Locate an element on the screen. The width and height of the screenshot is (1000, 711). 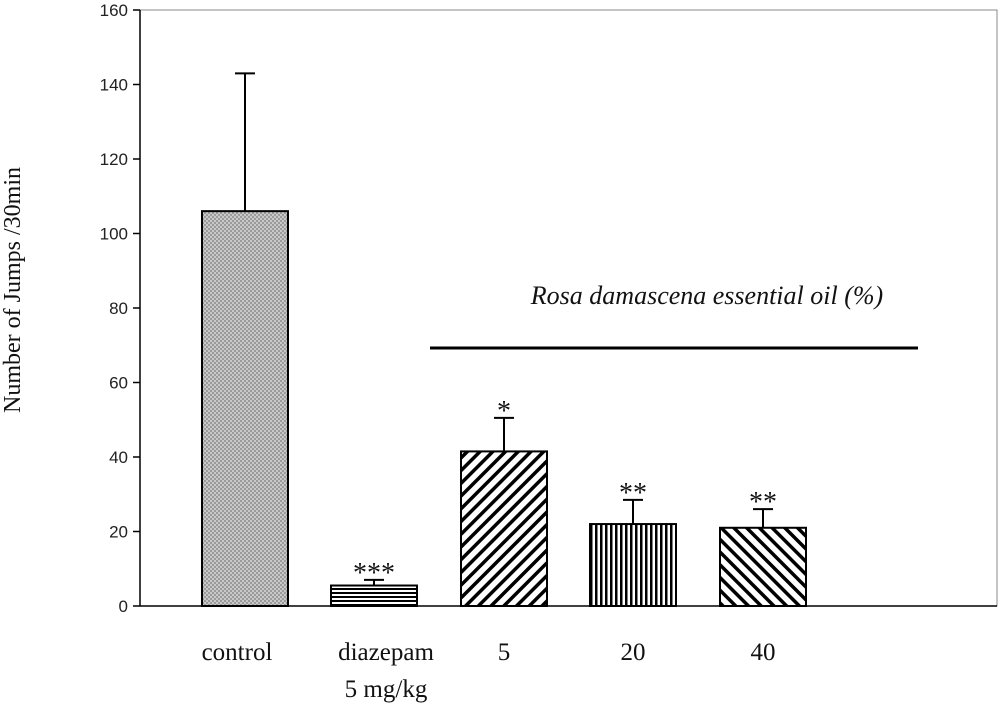
y-axis-ticks: 0 20 40 60 80 100 120 140 160 is located at coordinates (120, 308).